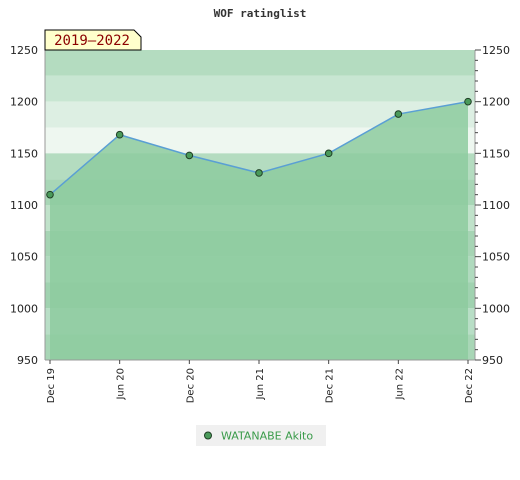 This screenshot has width=520, height=480. I want to click on y-tick-label-right: 950, so click(492, 360).